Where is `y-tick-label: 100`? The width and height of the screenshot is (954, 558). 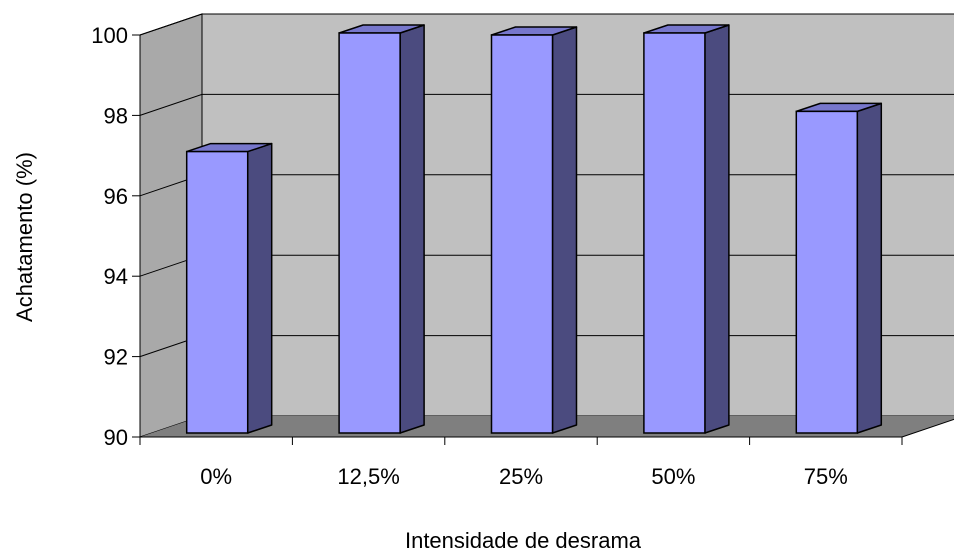
y-tick-label: 100 is located at coordinates (109, 35).